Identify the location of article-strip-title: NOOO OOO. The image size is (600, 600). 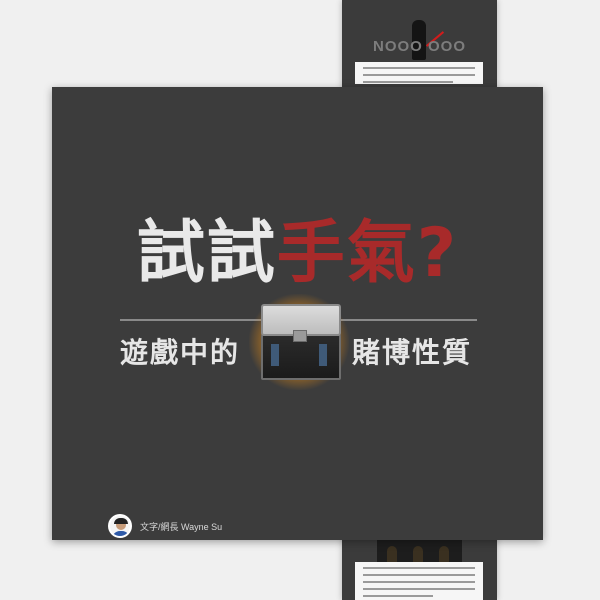
(419, 46).